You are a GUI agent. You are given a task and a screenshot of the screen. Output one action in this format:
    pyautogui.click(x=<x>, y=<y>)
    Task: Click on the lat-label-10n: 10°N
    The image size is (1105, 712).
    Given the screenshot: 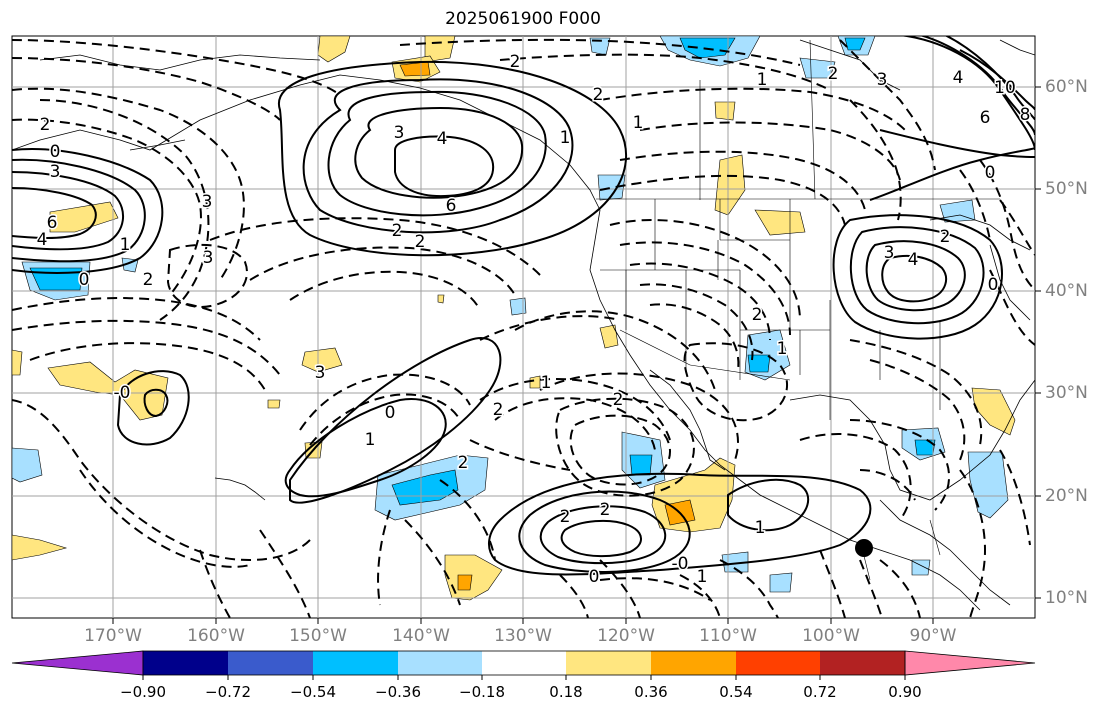 What is the action you would take?
    pyautogui.click(x=1066, y=598)
    